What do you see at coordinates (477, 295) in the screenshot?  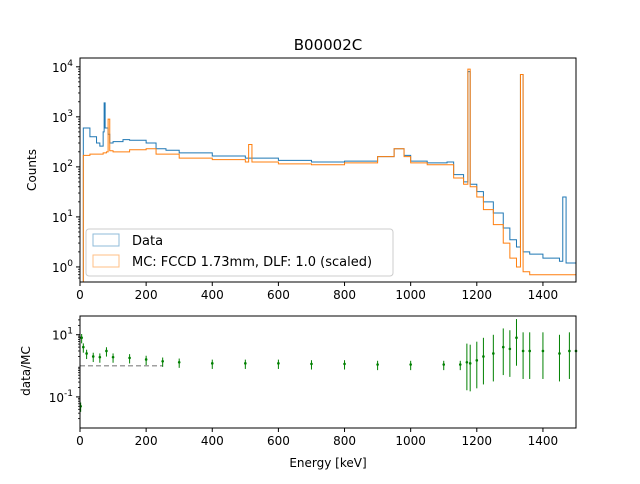 I see `top-x-tick-label: 1200` at bounding box center [477, 295].